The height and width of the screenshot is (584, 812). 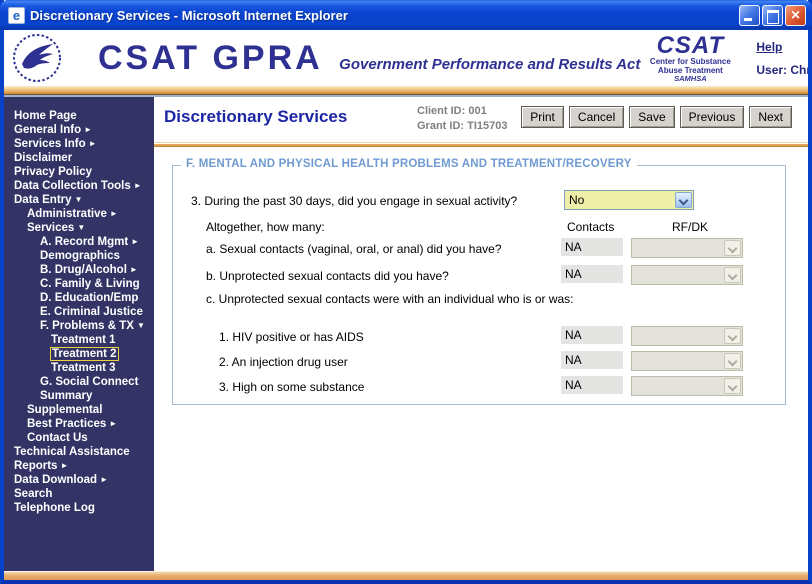 What do you see at coordinates (687, 336) in the screenshot?
I see `rfdk-select-c1` at bounding box center [687, 336].